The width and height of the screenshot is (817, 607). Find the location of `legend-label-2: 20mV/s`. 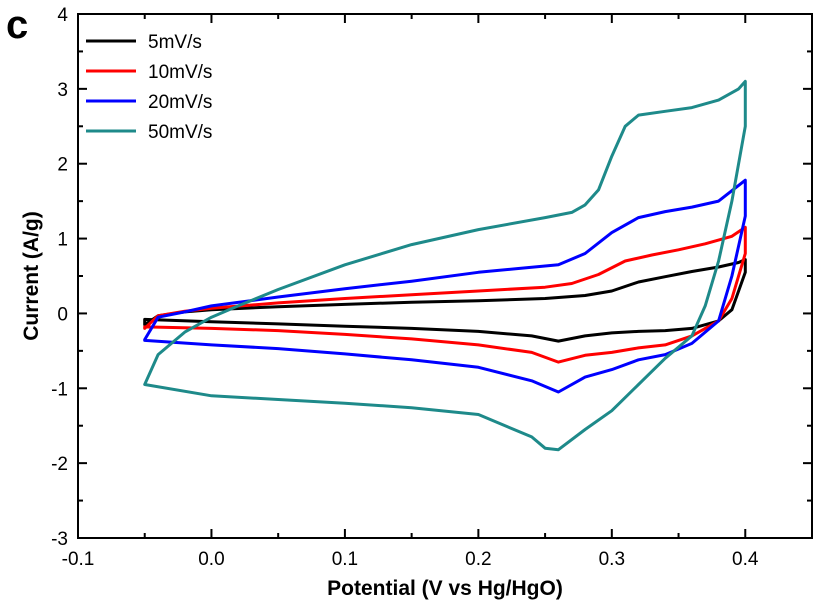

legend-label-2: 20mV/s is located at coordinates (180, 102).